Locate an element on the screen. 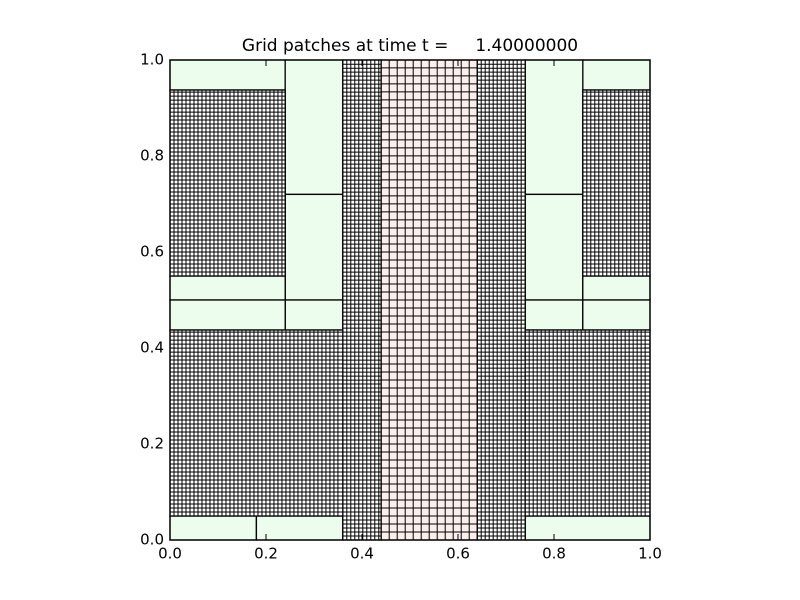 The width and height of the screenshot is (800, 600). x-tick-label: 1.0 is located at coordinates (650, 554).